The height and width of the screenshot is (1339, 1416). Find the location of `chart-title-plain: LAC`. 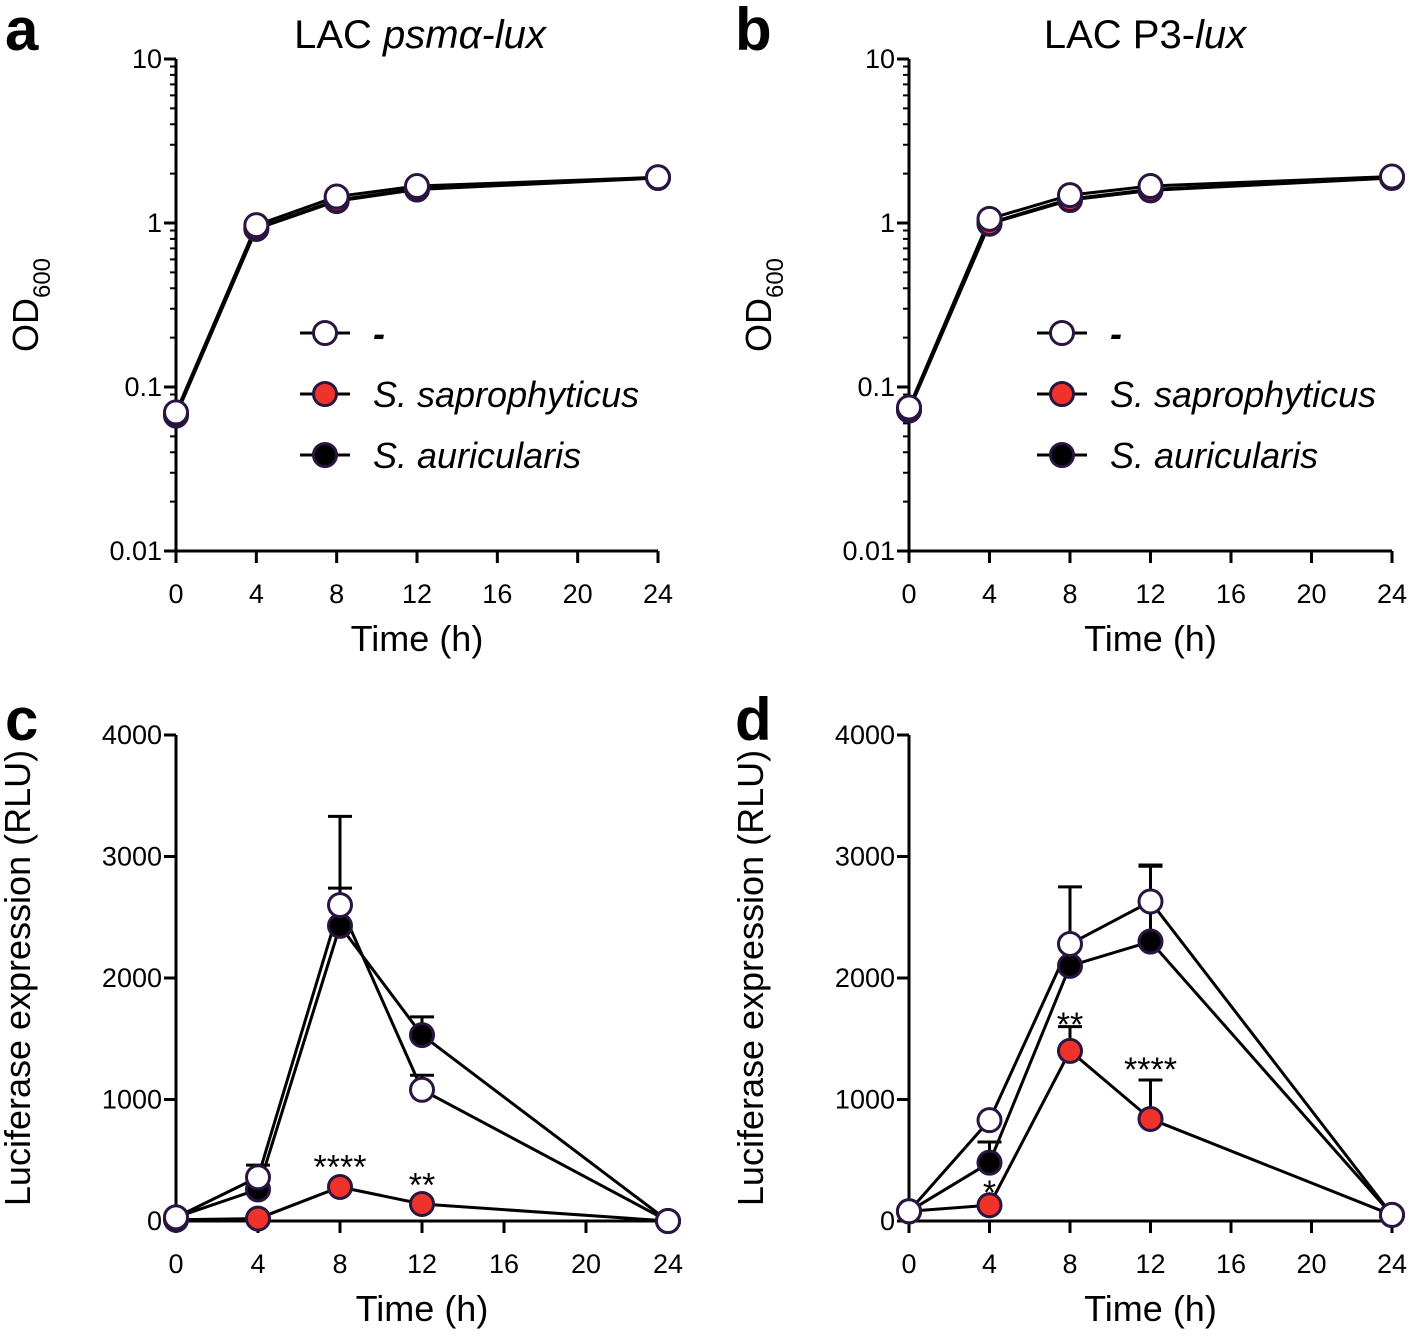

chart-title-plain: LAC is located at coordinates (338, 35).